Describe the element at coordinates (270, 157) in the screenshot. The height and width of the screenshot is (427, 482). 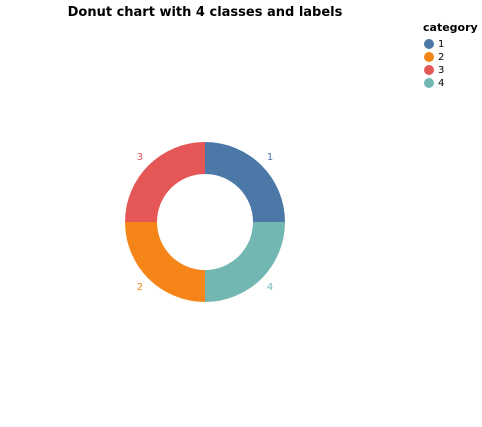
I see `slice-label-1: 1` at that location.